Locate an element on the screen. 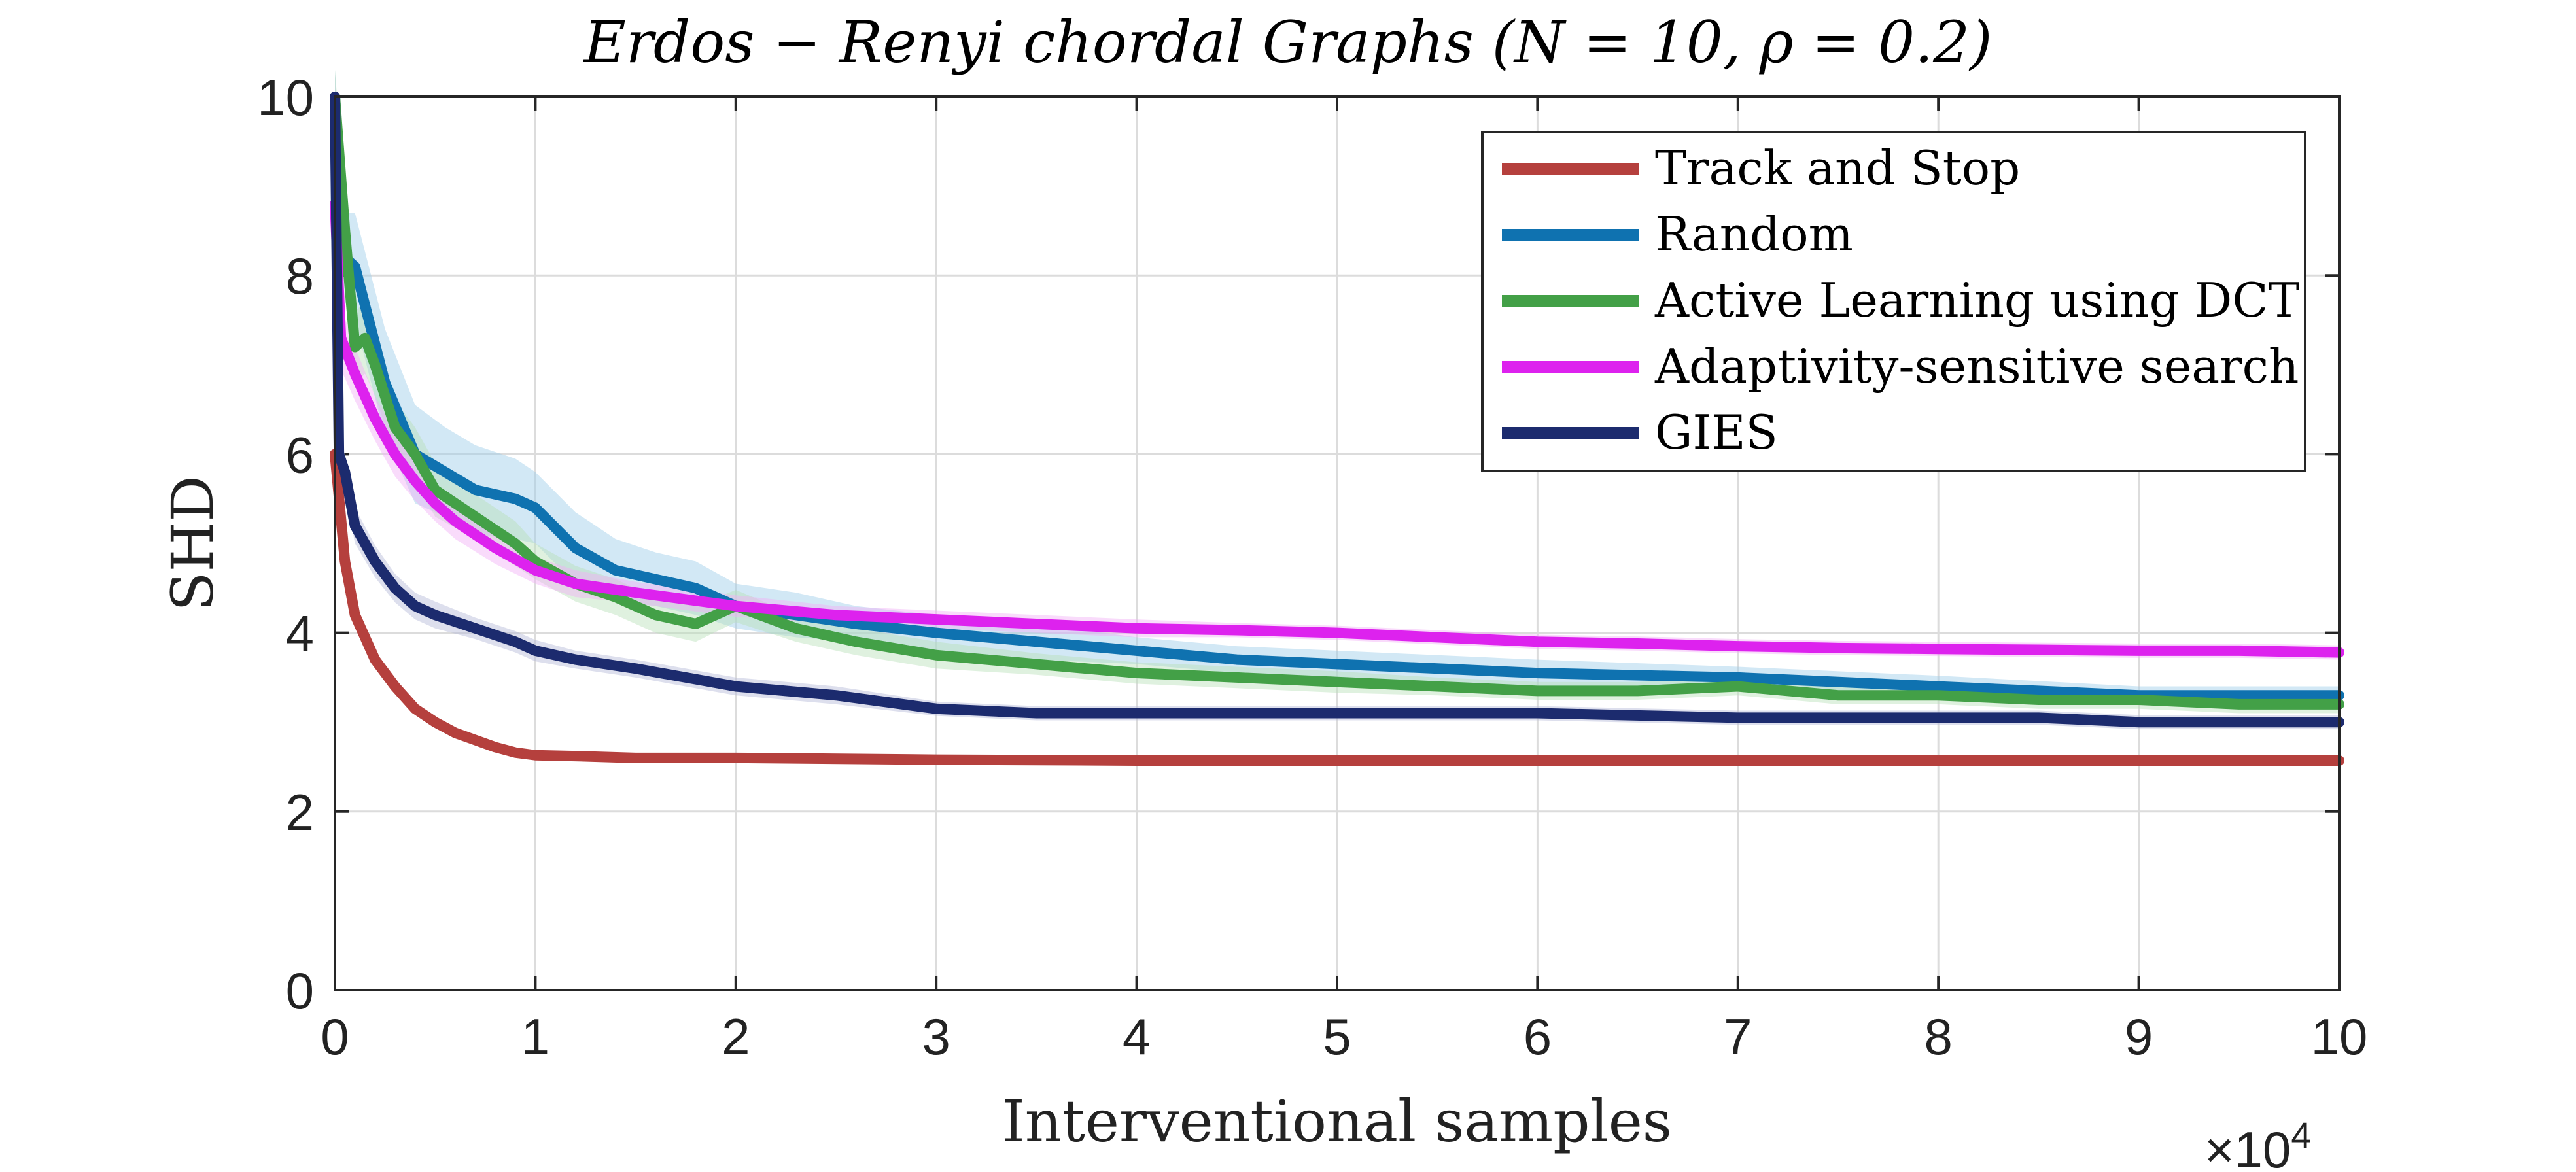 Image resolution: width=2576 pixels, height=1172 pixels. x-axis-label: Interventional samples is located at coordinates (1337, 1121).